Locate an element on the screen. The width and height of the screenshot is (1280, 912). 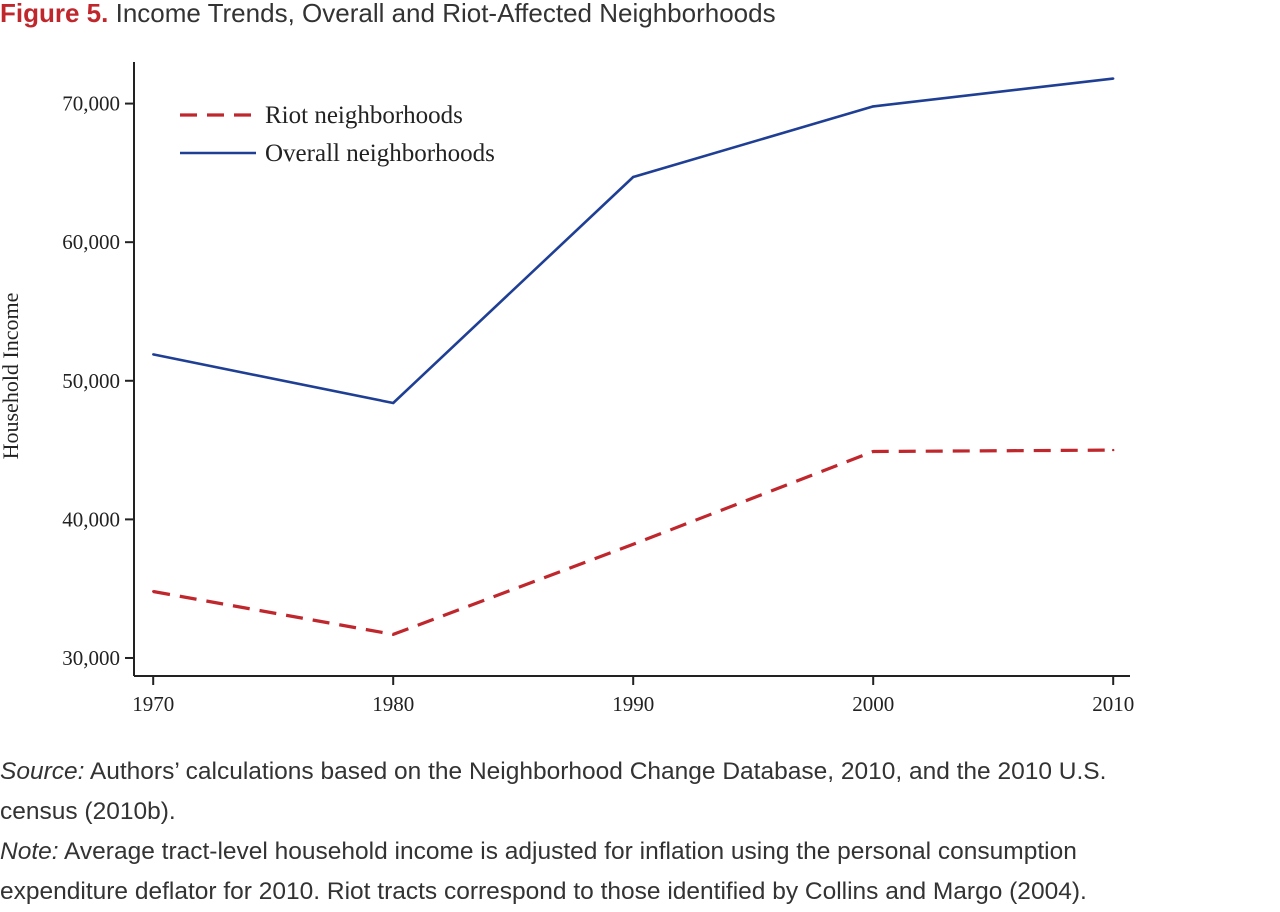
y-tick-label: 30,000 is located at coordinates (91, 658).